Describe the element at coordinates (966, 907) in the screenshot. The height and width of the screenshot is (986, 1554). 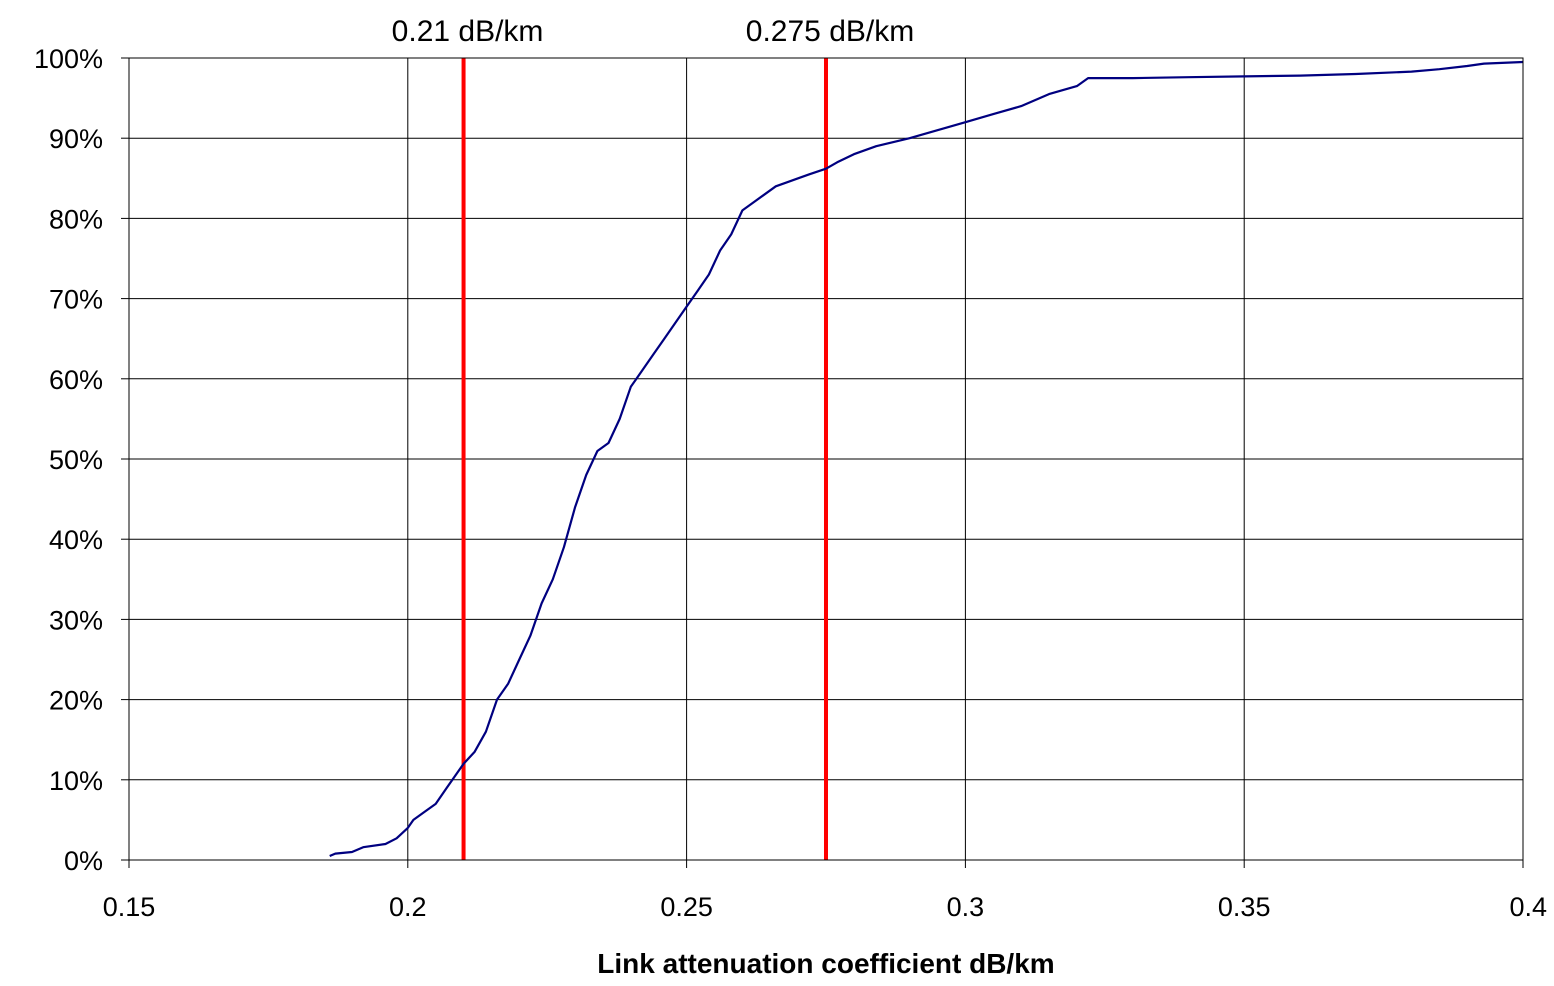
I see `x-tick-label: 0.3` at that location.